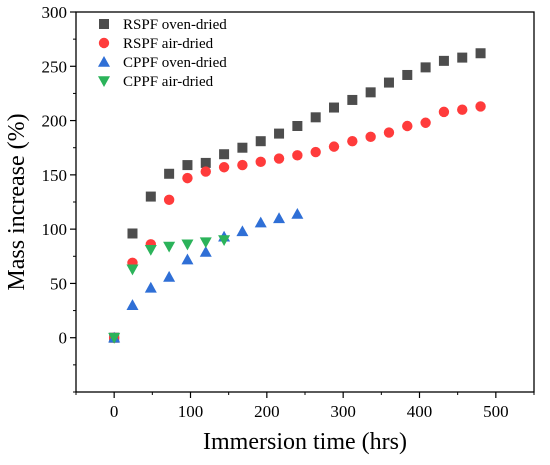  Describe the element at coordinates (420, 411) in the screenshot. I see `x-tick-label: 400` at that location.